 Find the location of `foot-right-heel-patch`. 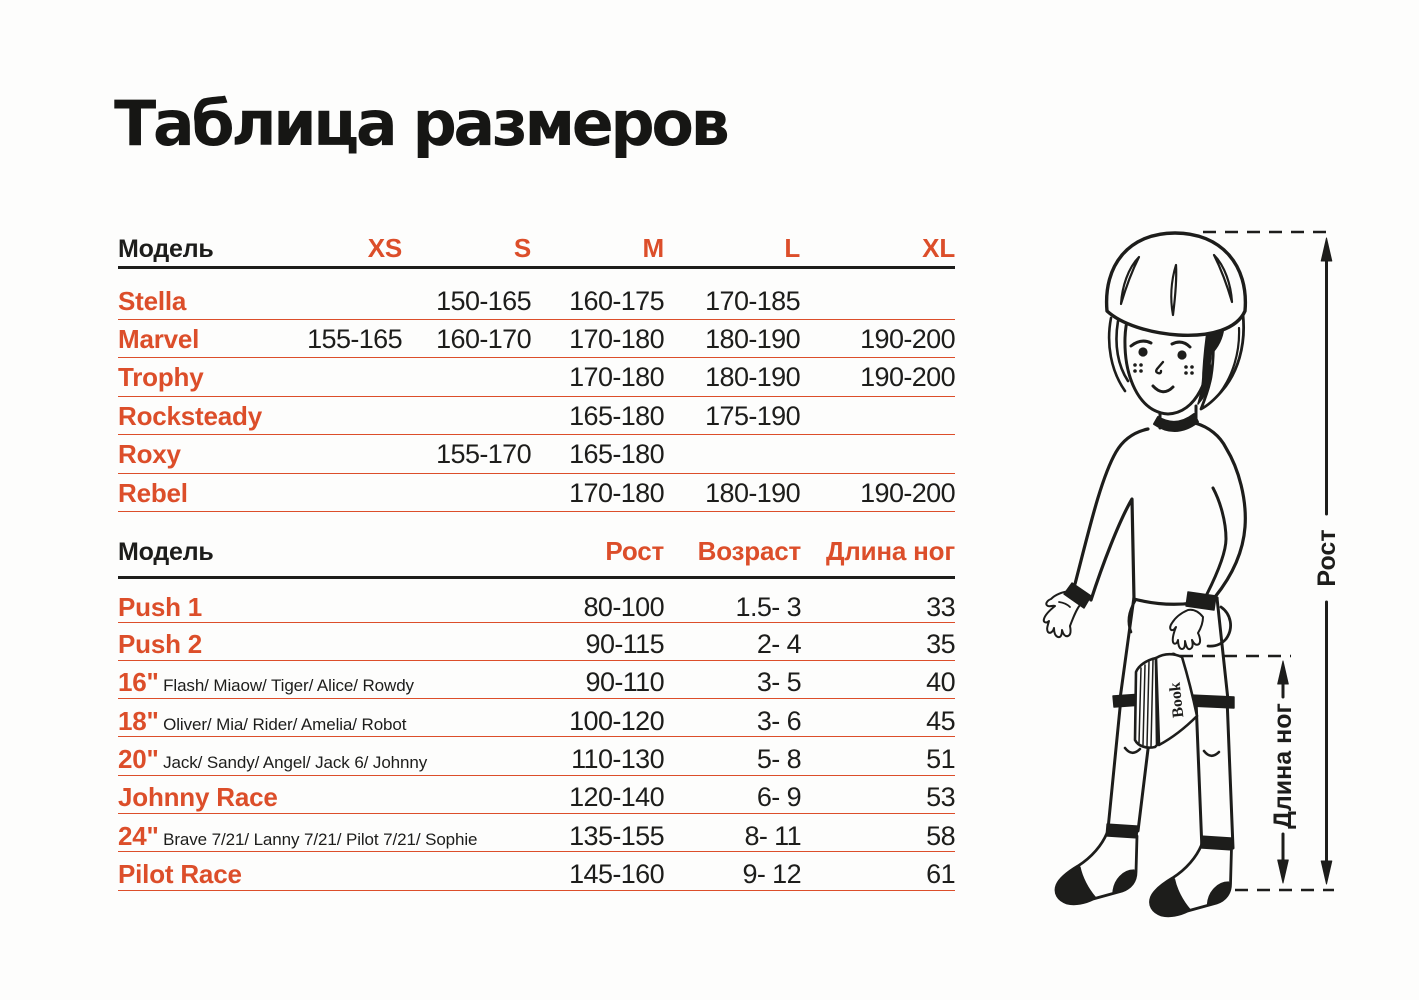

foot-right-heel-patch is located at coordinates (1219, 893).